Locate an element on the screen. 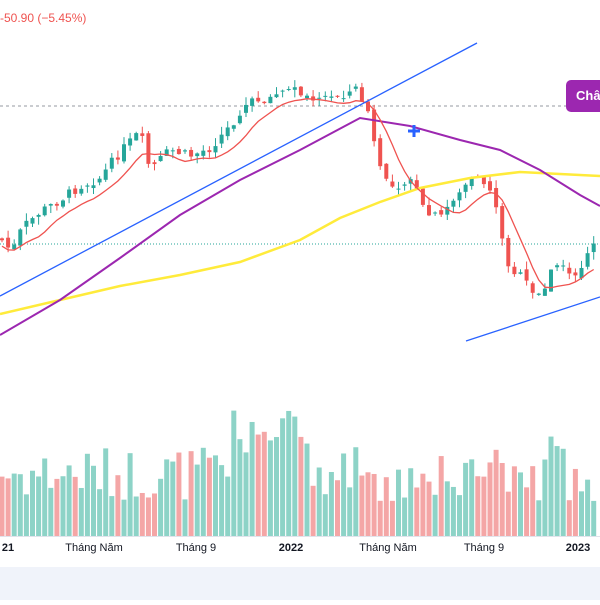 The height and width of the screenshot is (605, 600). cross-marker-icon is located at coordinates (414, 131).